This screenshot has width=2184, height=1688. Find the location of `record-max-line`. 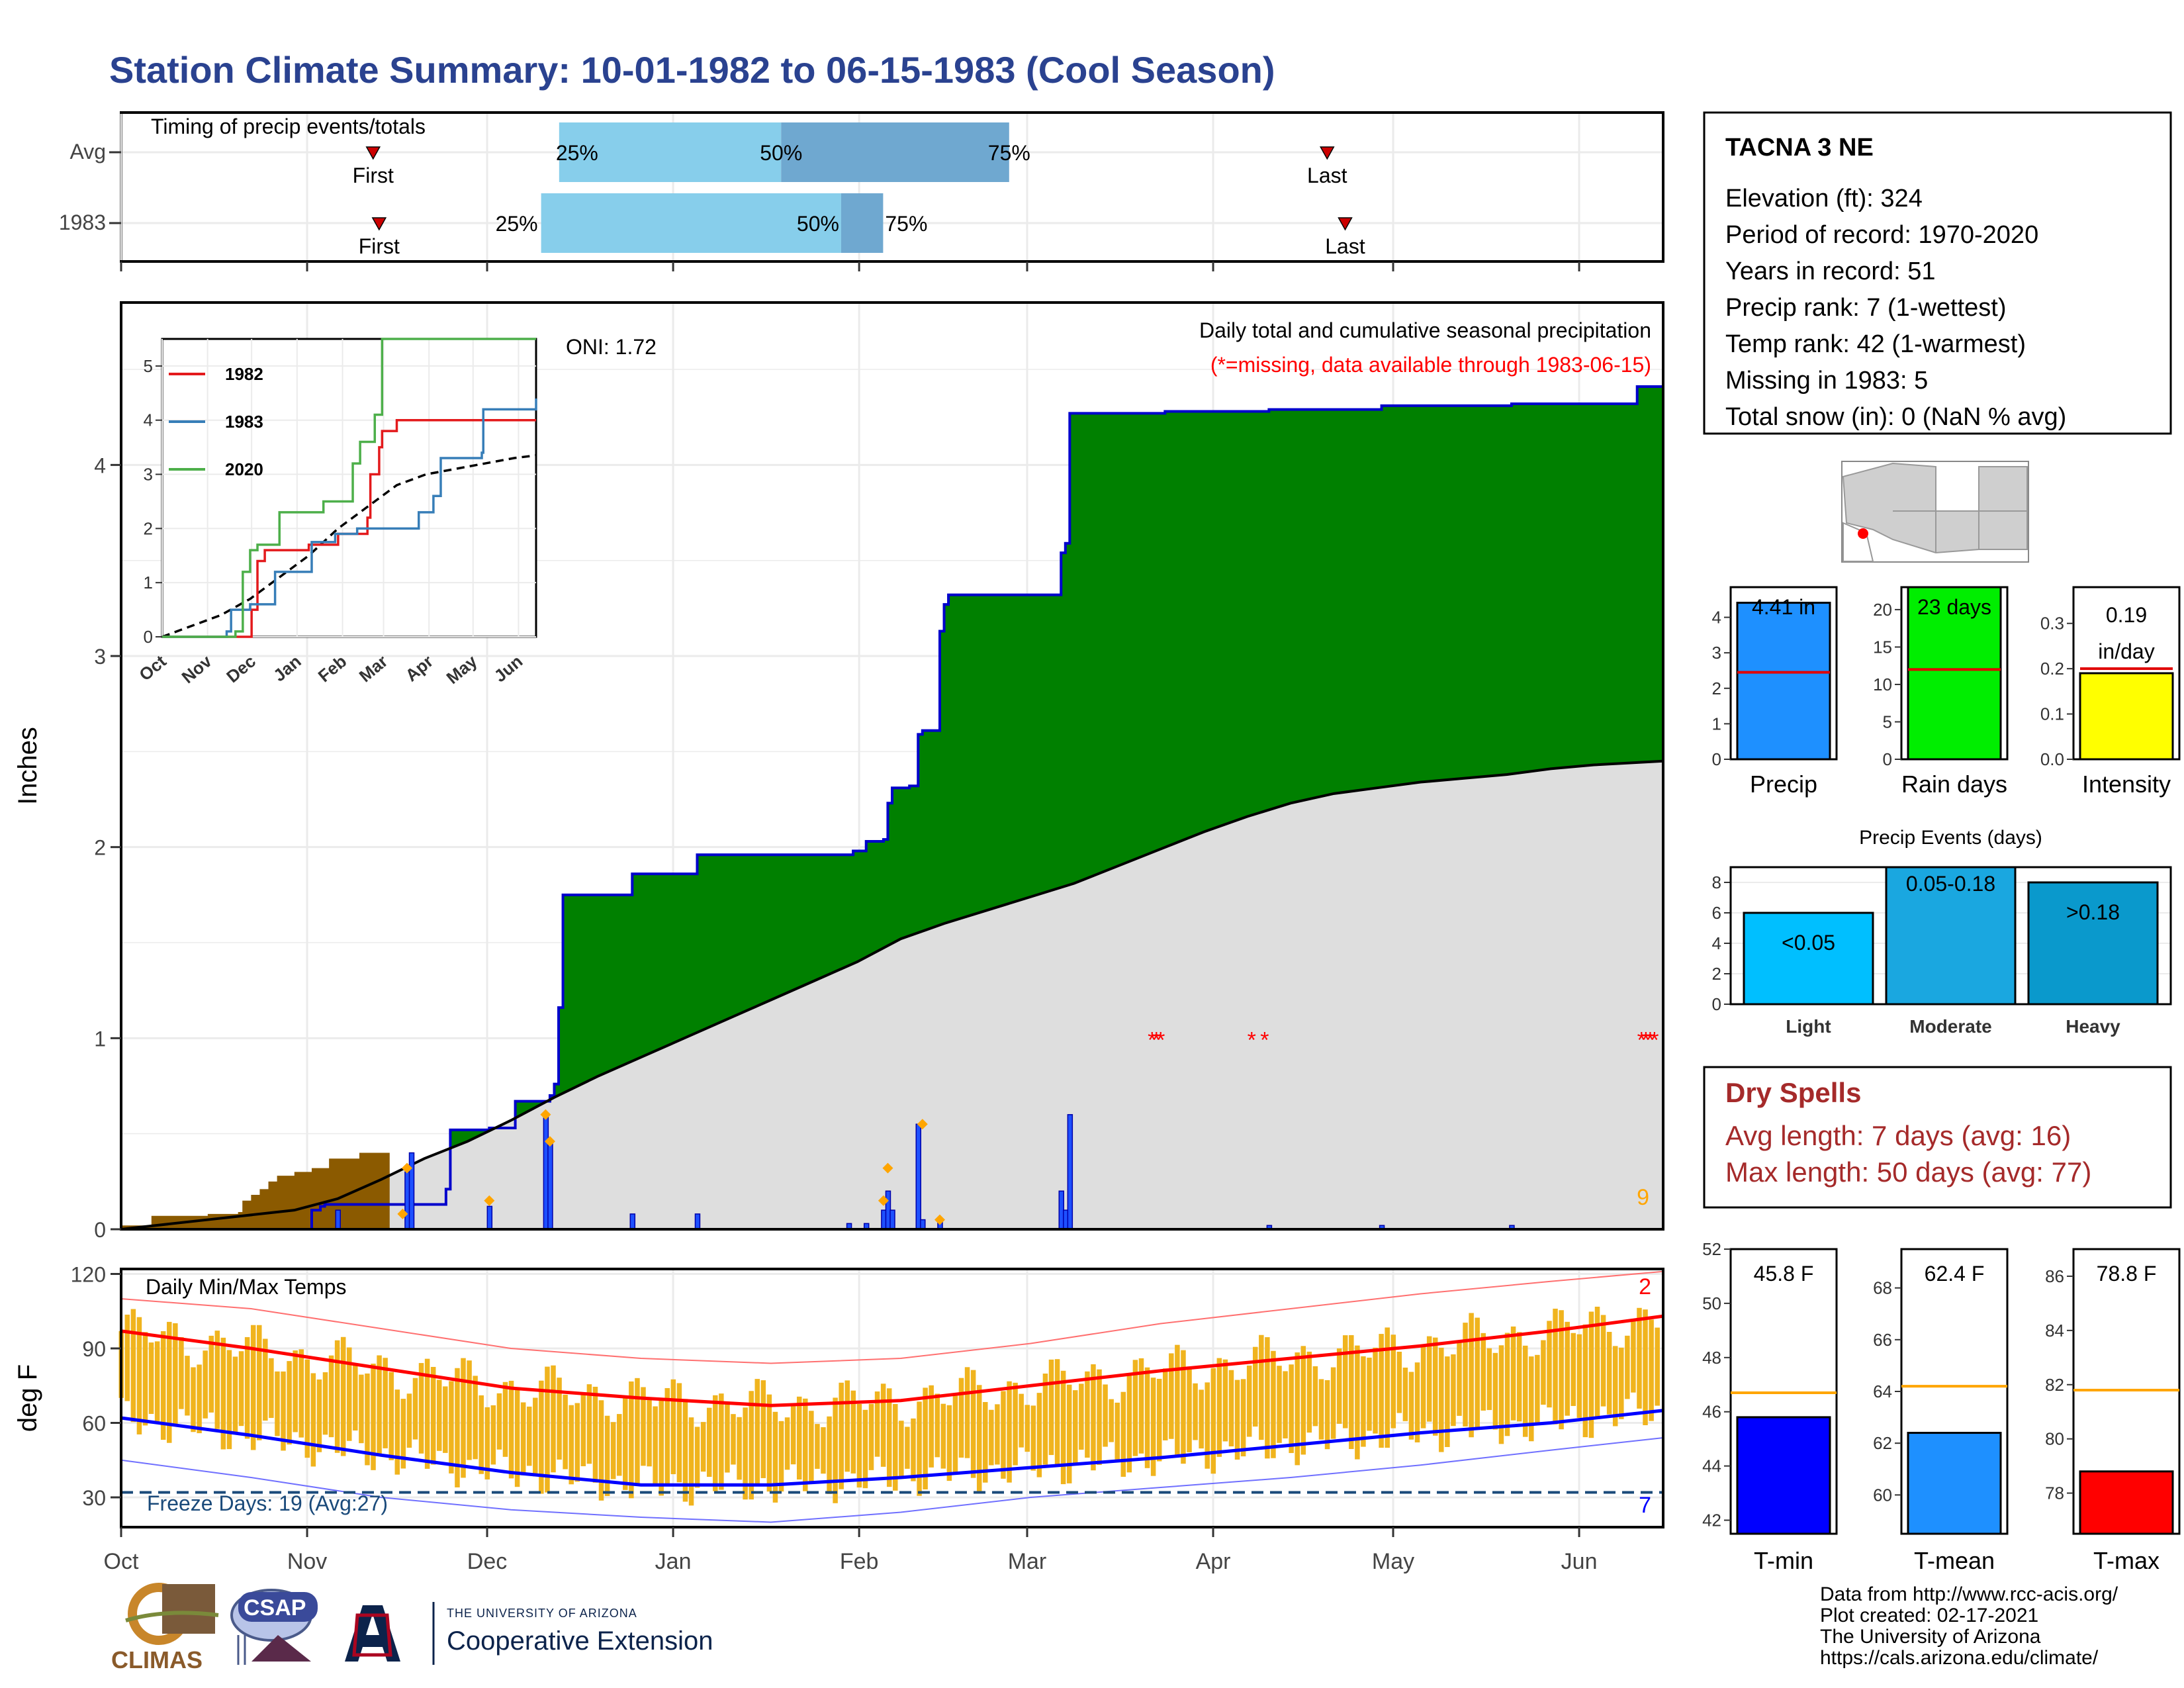

record-max-line is located at coordinates (892, 1317).